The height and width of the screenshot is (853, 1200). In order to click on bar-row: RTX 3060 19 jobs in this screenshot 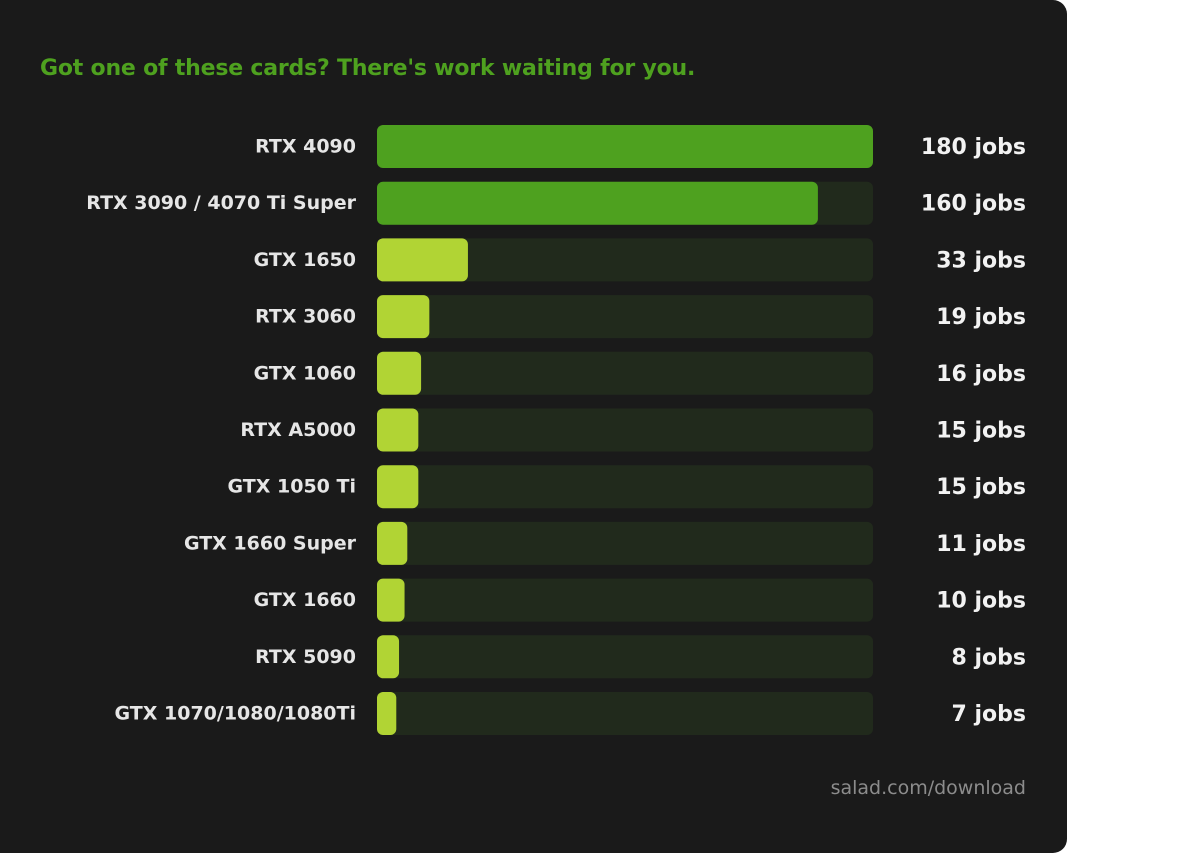, I will do `click(640, 317)`.